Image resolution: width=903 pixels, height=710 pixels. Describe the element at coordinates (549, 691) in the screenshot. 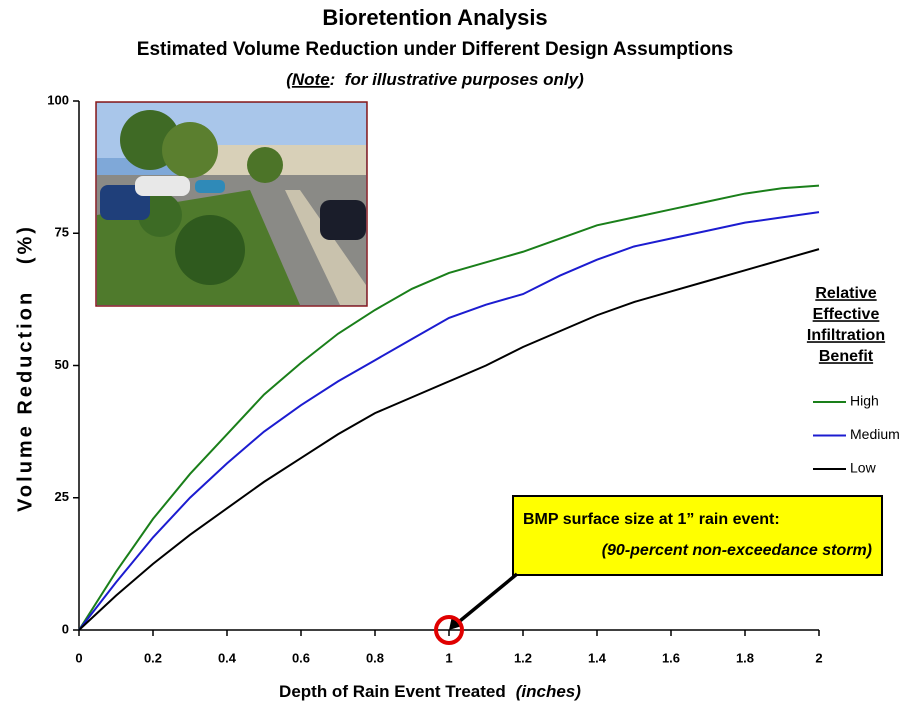

I see `x-label-part: (inches)` at that location.